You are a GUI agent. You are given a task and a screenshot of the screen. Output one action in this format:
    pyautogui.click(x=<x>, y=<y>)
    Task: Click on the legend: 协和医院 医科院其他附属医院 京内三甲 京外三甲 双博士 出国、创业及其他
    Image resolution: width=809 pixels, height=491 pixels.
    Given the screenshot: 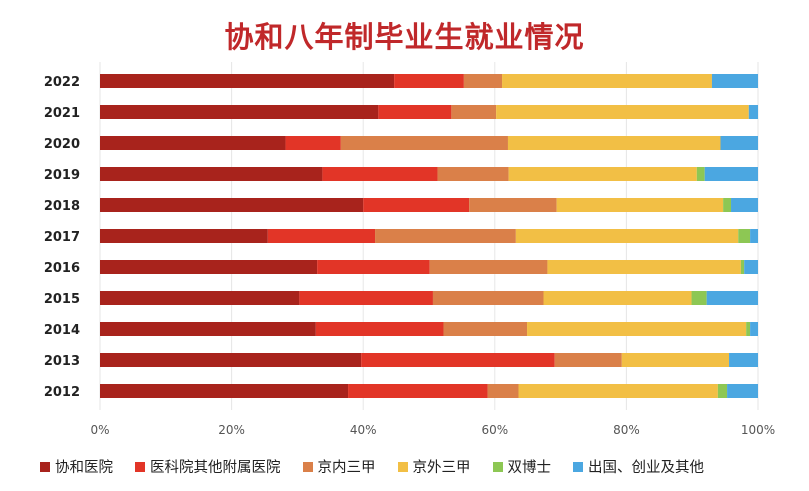 What is the action you would take?
    pyautogui.click(x=372, y=466)
    